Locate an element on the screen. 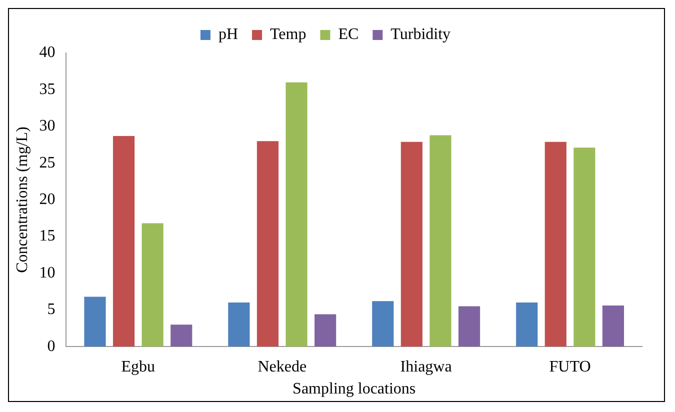  y-tick-label: 20 is located at coordinates (47, 199).